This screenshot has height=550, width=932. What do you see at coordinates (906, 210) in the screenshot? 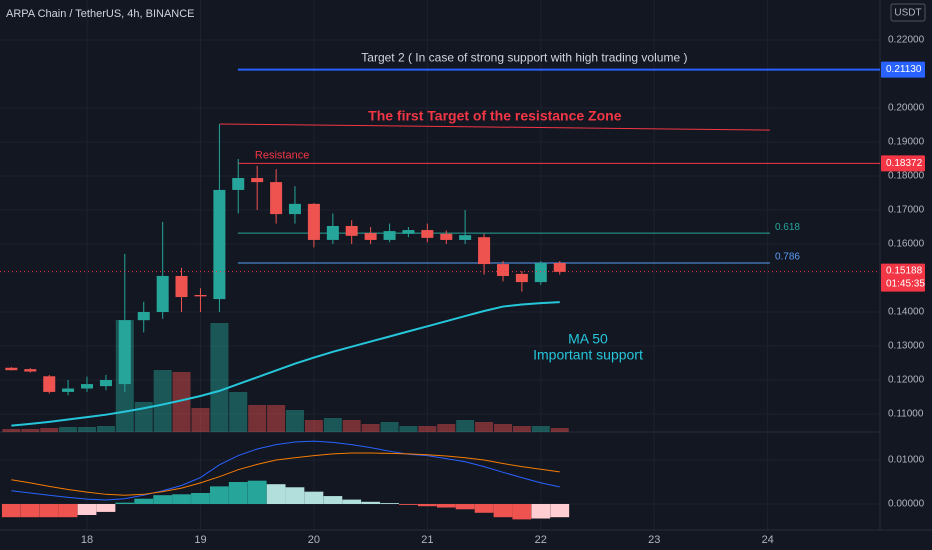
I see `y-tick-label: 0.17000` at bounding box center [906, 210].